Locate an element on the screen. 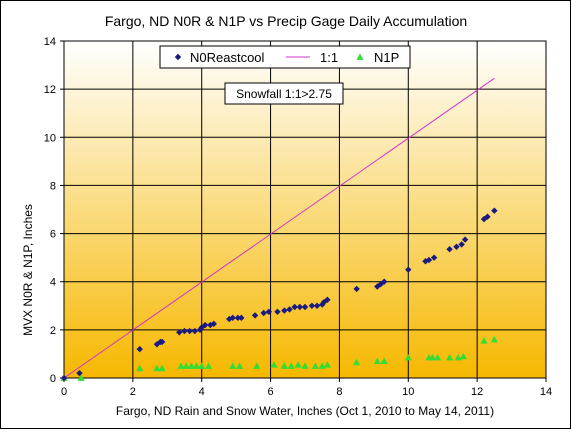 The image size is (571, 434). y-tick-label: 12 is located at coordinates (50, 90).